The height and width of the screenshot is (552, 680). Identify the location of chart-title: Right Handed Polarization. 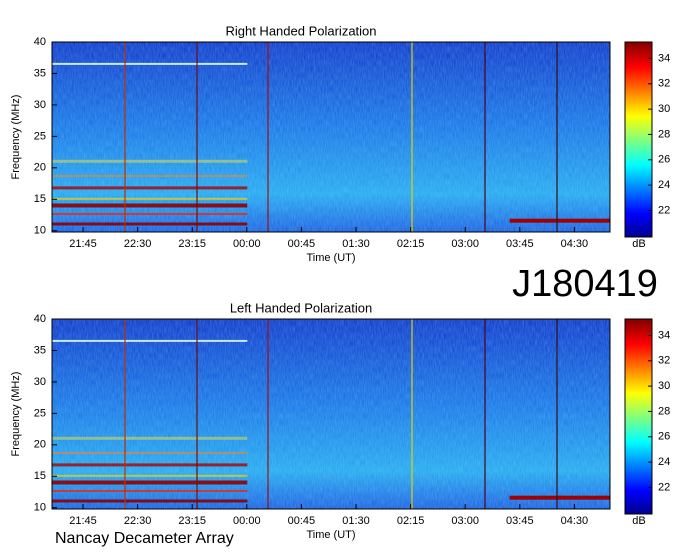
(300, 30).